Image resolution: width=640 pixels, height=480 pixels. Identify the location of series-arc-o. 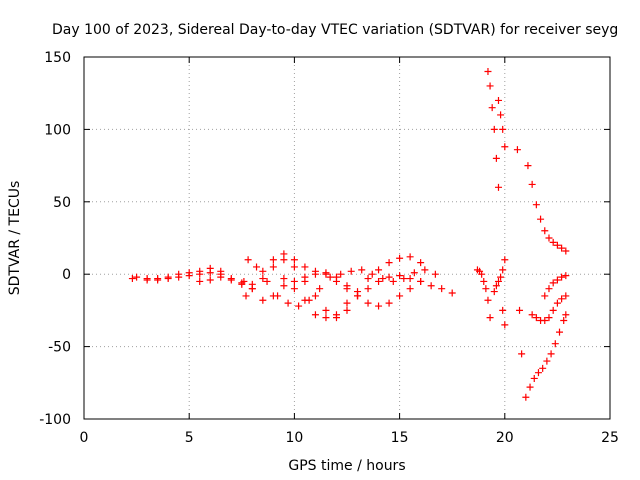
(547, 208).